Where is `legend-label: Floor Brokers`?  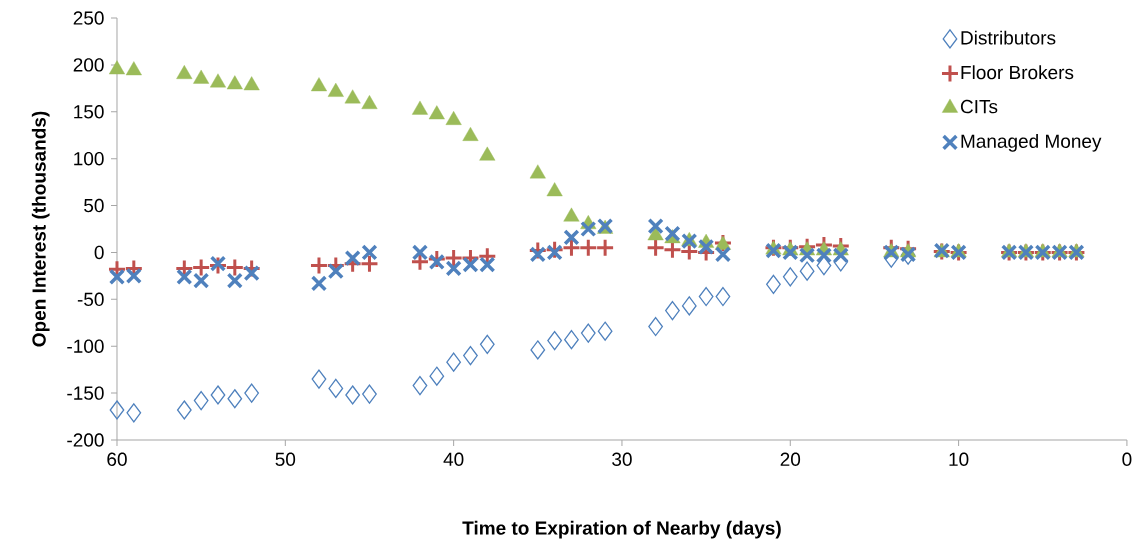
legend-label: Floor Brokers is located at coordinates (1017, 72).